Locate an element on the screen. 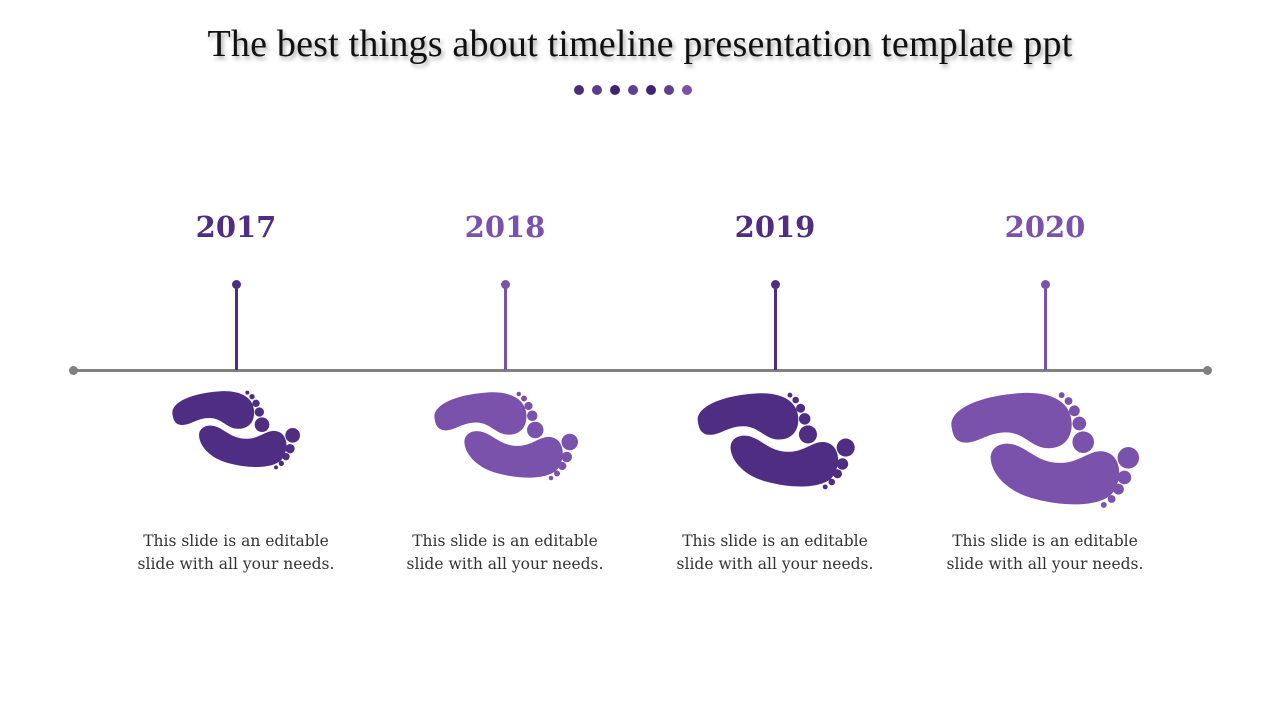 The image size is (1280, 720). decorative-dots is located at coordinates (633, 90).